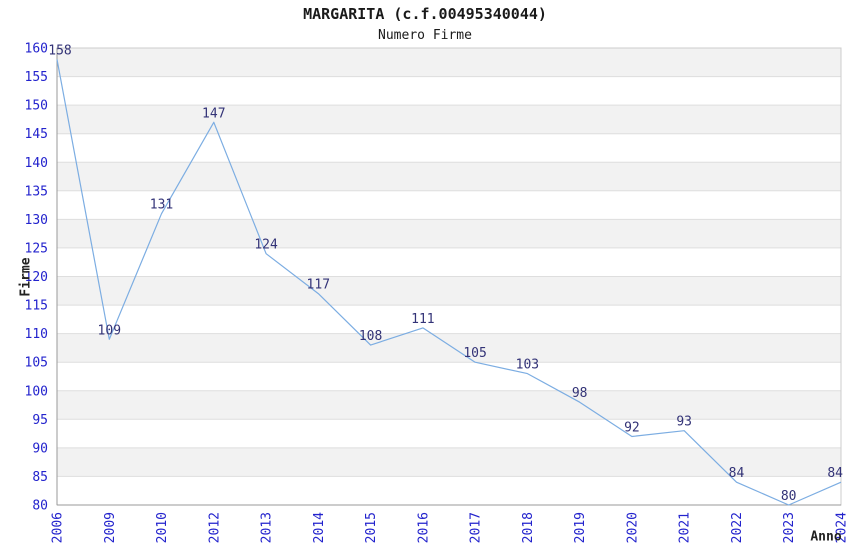 Image resolution: width=850 pixels, height=550 pixels. I want to click on data-point-label: 105, so click(474, 353).